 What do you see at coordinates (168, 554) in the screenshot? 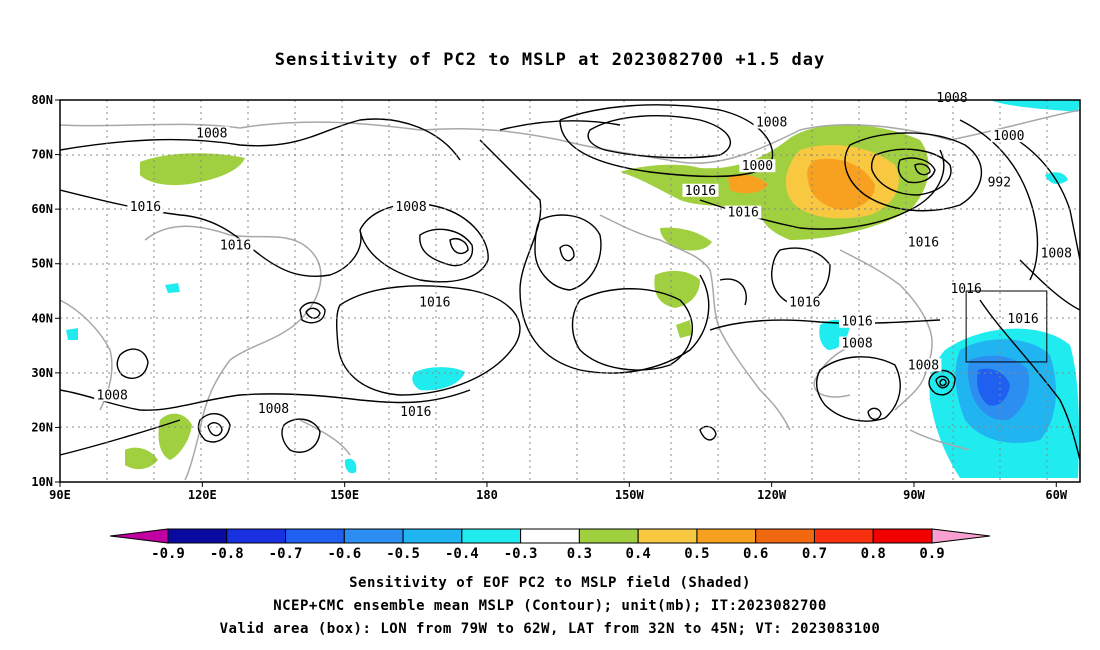
I see `colorbar-label: -0.9` at bounding box center [168, 554].